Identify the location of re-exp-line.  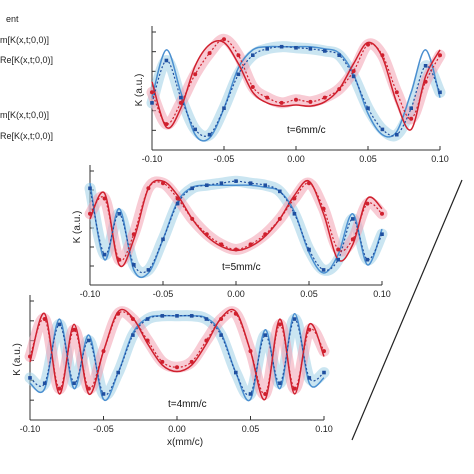
(236, 221).